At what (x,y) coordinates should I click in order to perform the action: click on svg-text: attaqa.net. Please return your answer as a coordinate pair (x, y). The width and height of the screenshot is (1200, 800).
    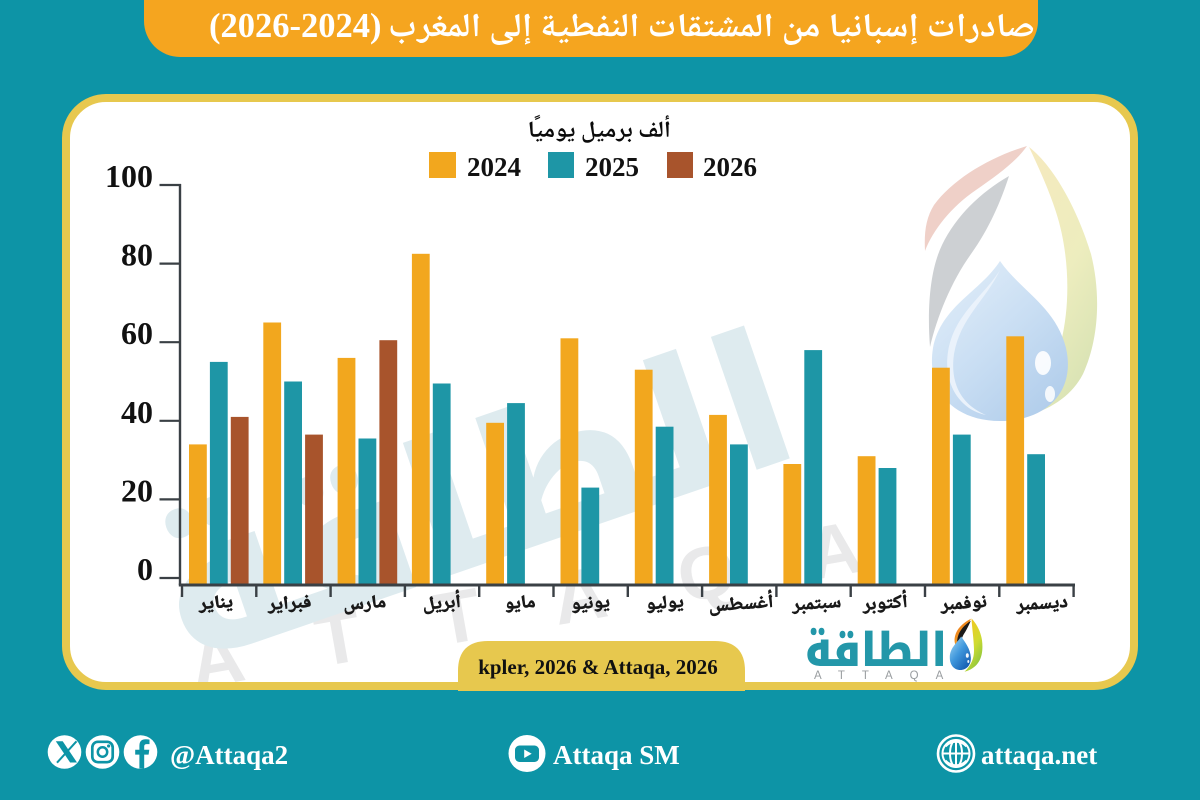
    Looking at the image, I should click on (1039, 755).